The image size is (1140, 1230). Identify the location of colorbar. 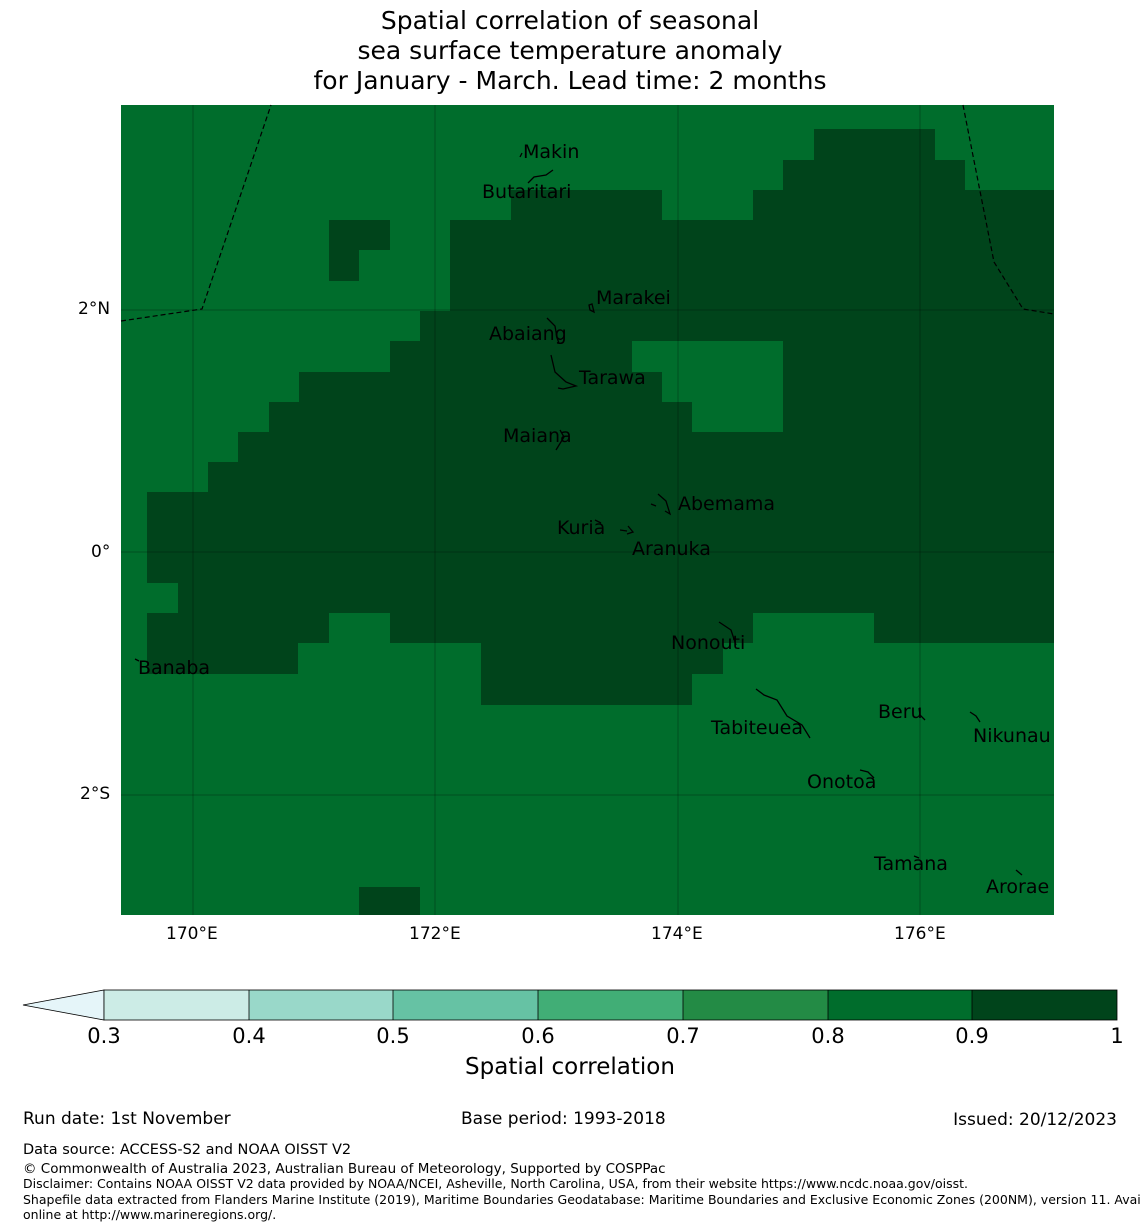
(570, 1005).